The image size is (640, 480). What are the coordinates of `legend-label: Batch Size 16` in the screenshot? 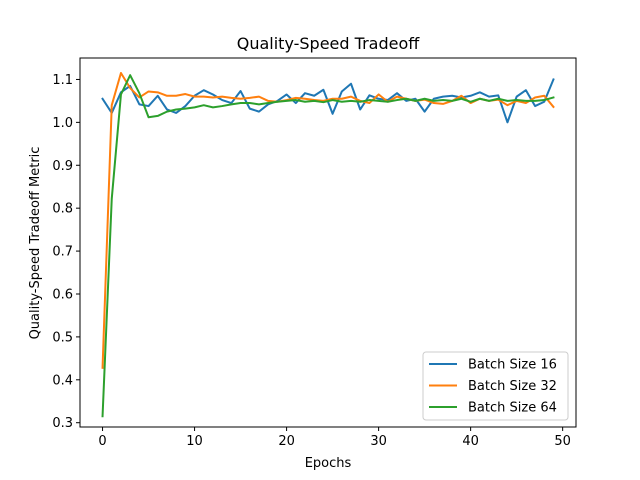 It's located at (512, 365).